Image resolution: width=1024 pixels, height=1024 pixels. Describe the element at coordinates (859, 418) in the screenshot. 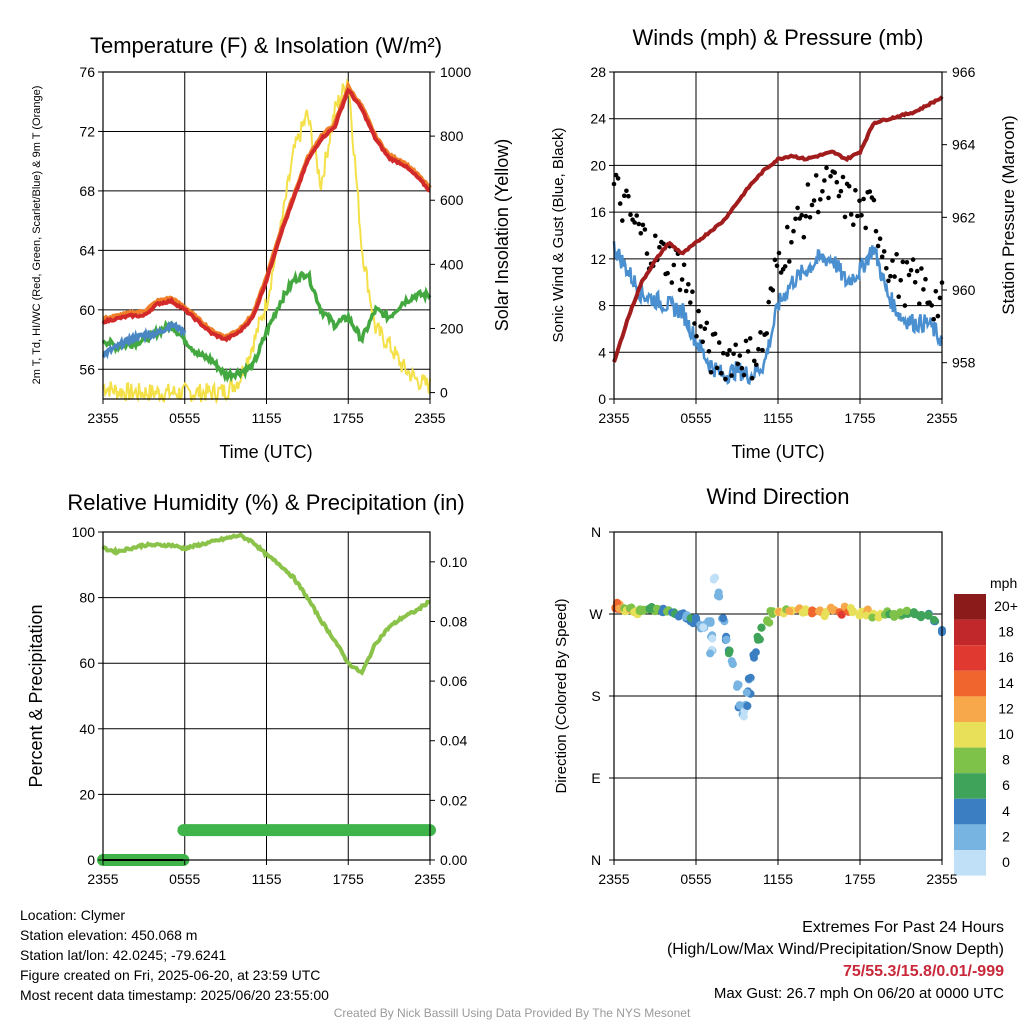

I see `winds-x-tick-label: 1755` at that location.